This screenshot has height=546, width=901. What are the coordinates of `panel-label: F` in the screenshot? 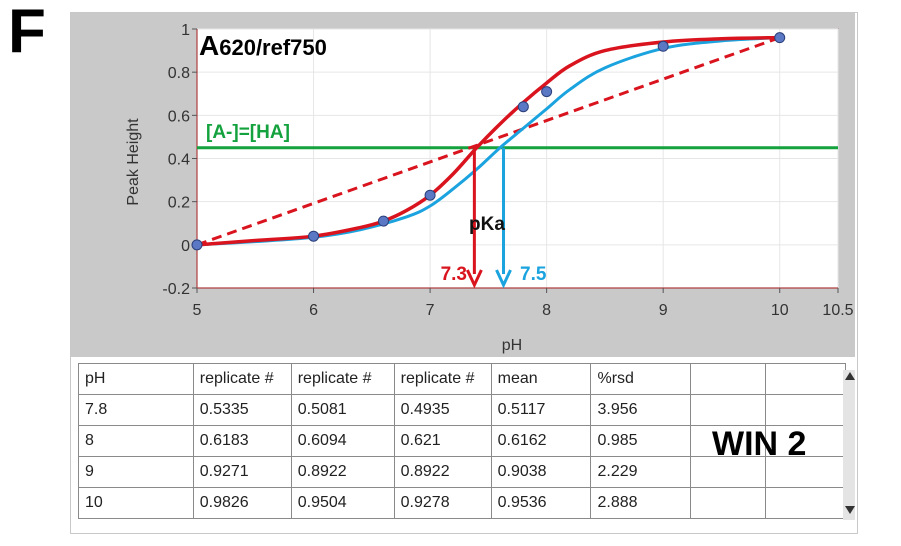 It's located at (27, 33).